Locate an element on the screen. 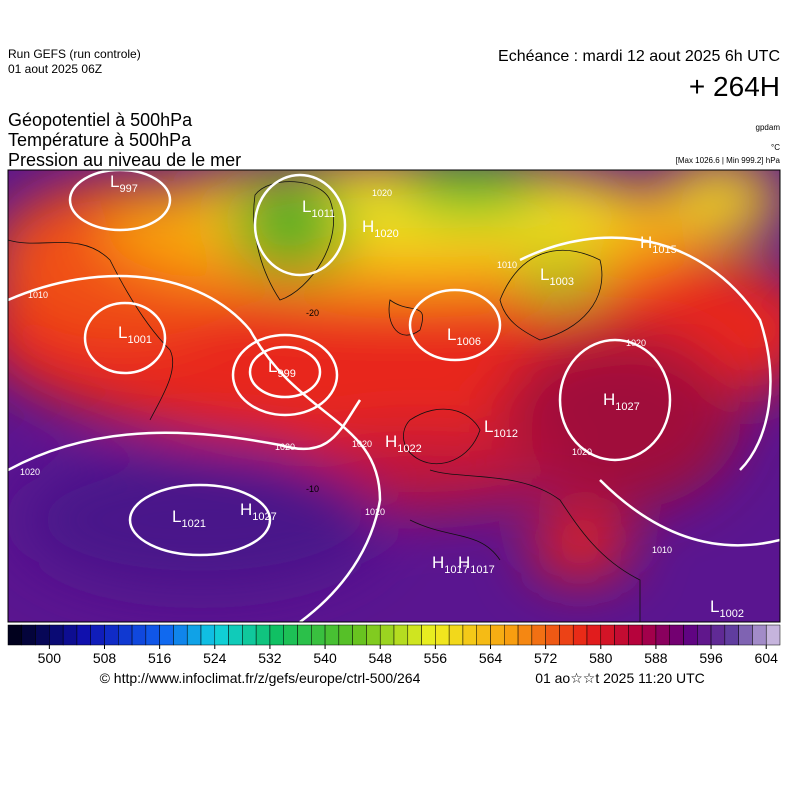 Image resolution: width=788 pixels, height=789 pixels. pressure-center: H1015 is located at coordinates (658, 244).